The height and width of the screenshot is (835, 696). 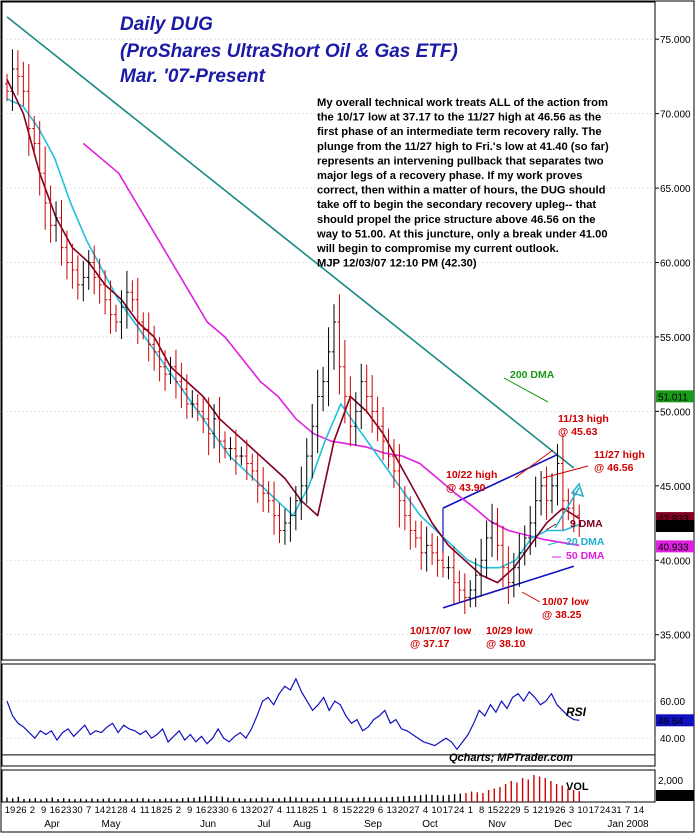 I want to click on annotation-text: @ 38.25, so click(x=562, y=615).